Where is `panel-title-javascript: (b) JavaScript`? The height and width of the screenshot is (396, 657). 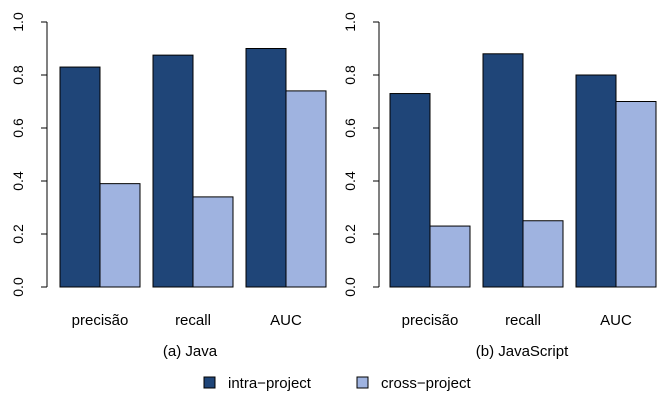 panel-title-javascript: (b) JavaScript is located at coordinates (522, 351).